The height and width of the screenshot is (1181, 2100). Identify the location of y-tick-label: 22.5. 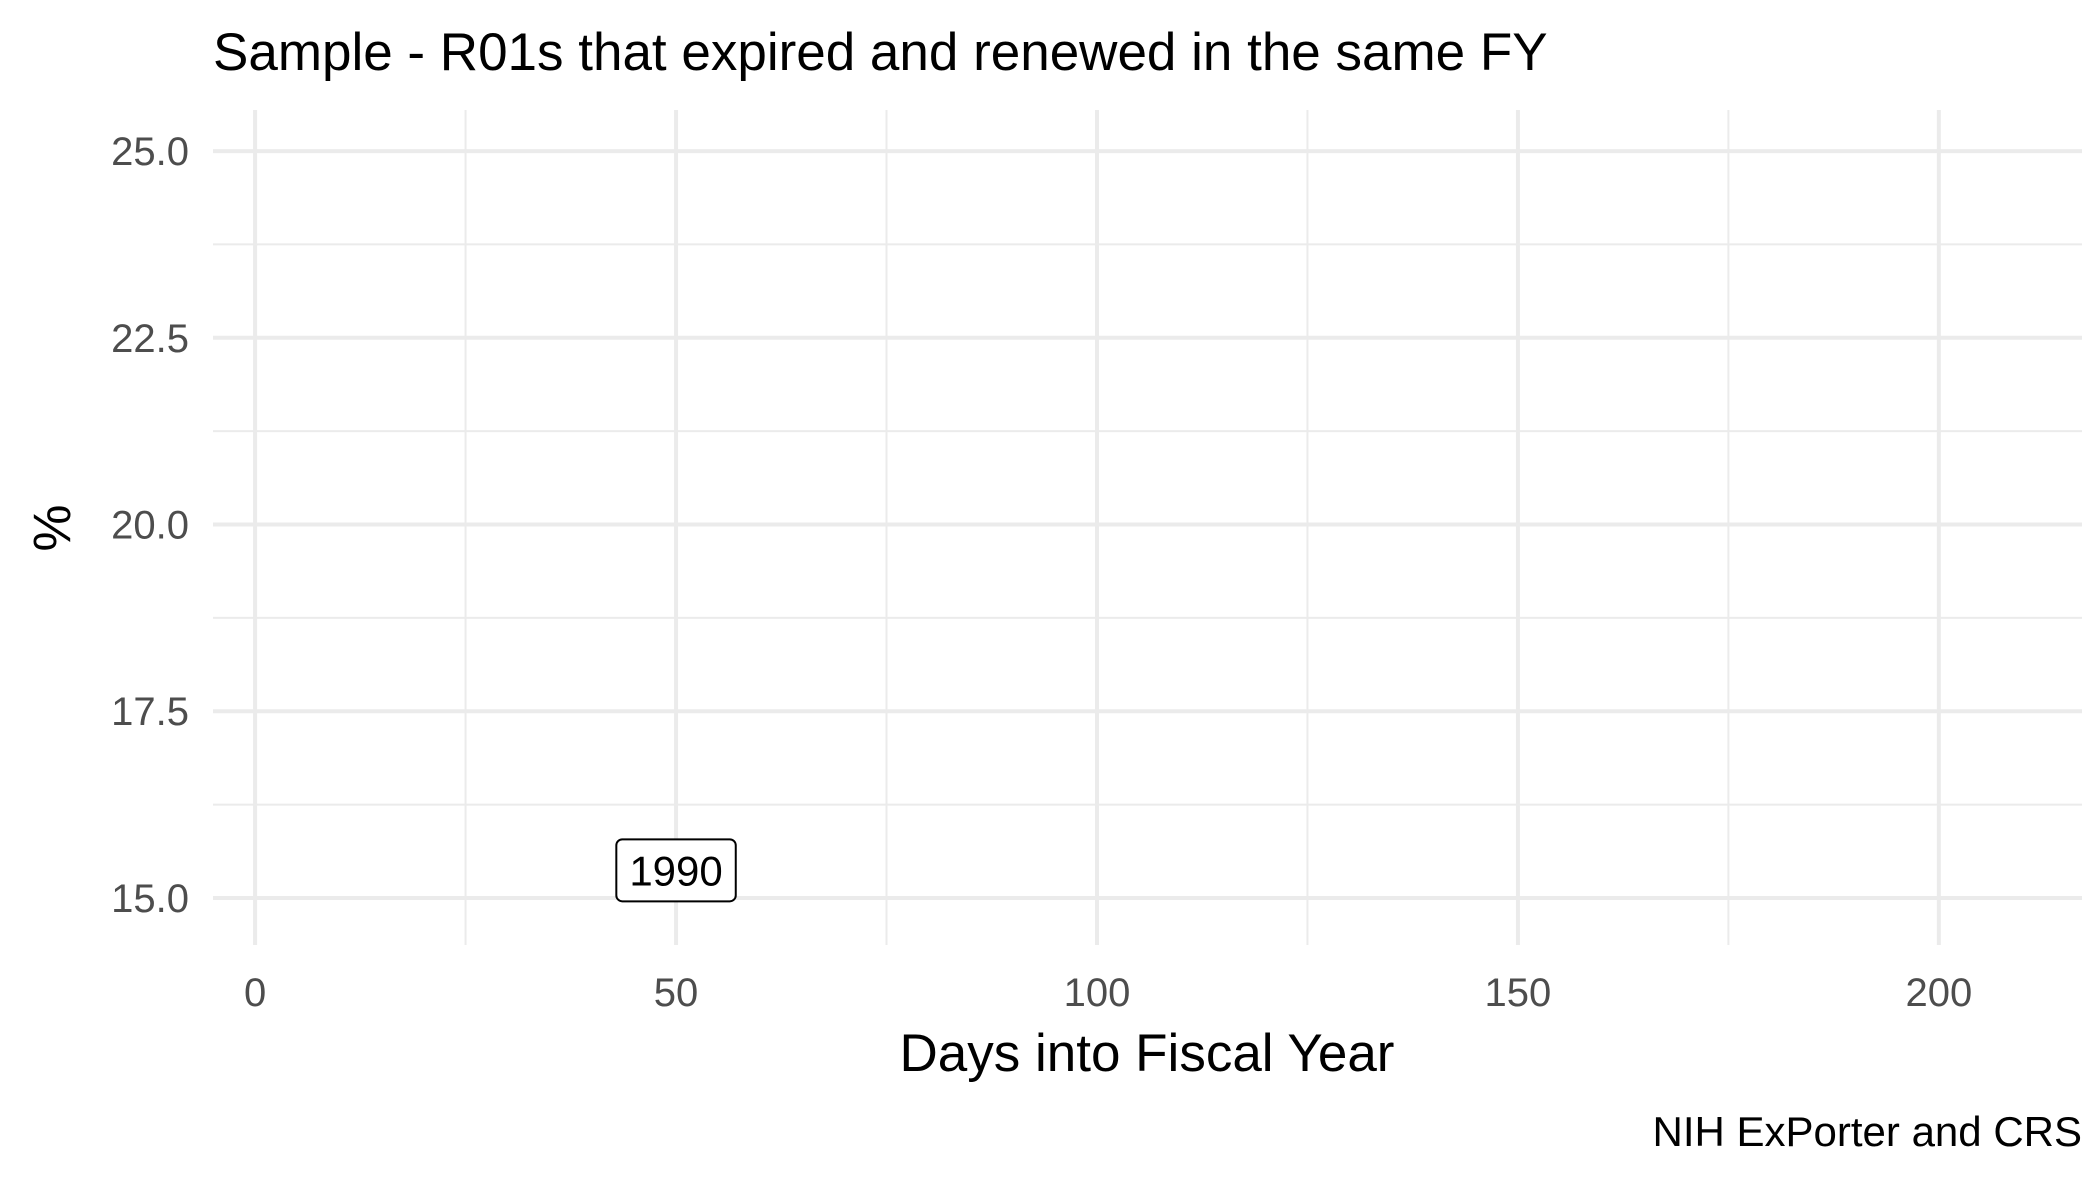
(150, 339).